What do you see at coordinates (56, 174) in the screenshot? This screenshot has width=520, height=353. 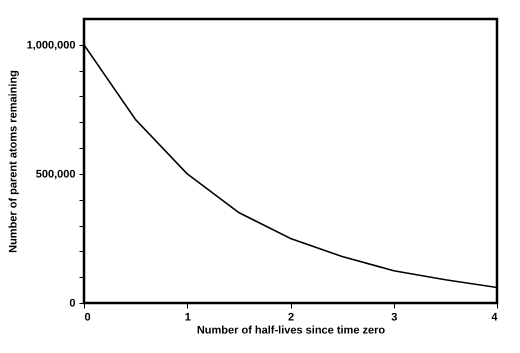 I see `y-tick-label: 500,000` at bounding box center [56, 174].